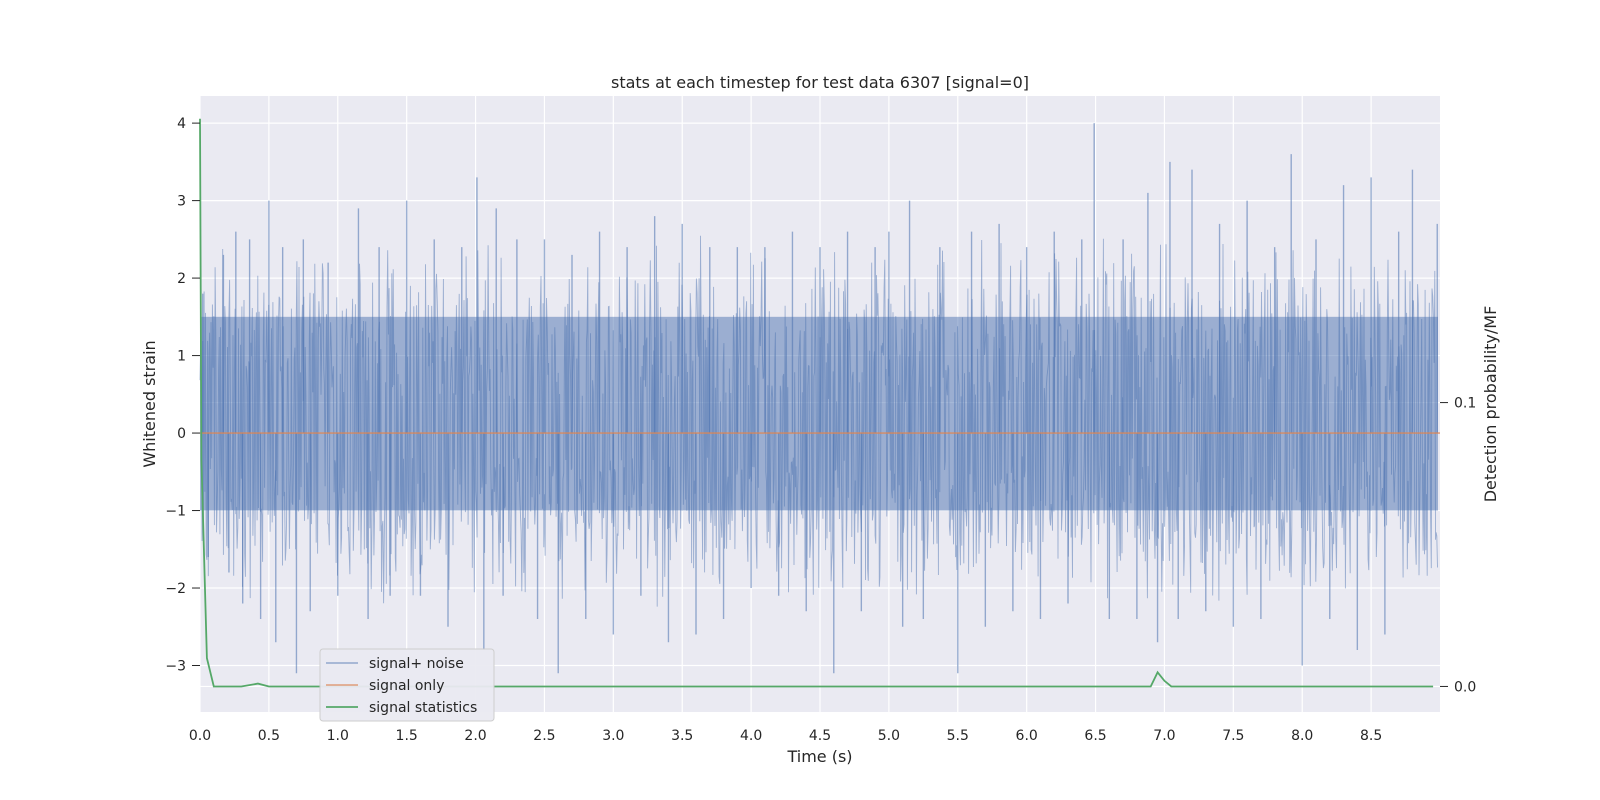  What do you see at coordinates (182, 395) in the screenshot?
I see `y-axis-ticks: −3 −2 −1 0 1 2 3 4` at bounding box center [182, 395].